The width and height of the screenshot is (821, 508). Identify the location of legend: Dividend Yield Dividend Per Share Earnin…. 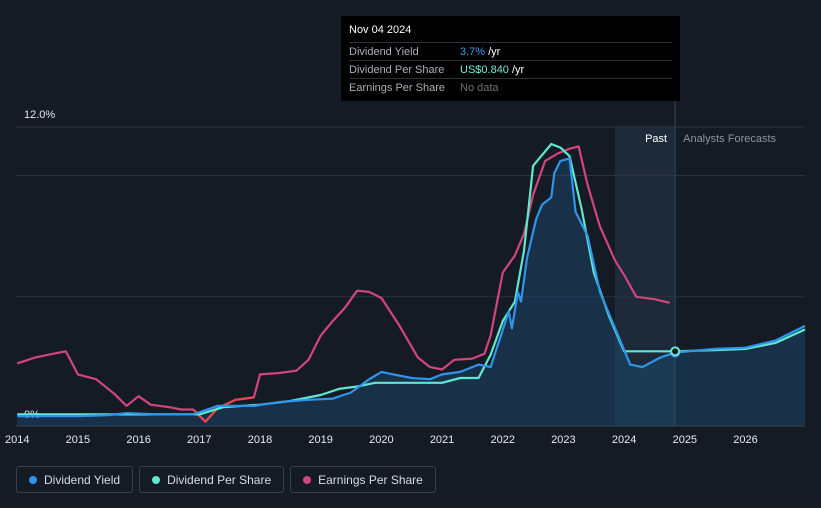
(226, 479).